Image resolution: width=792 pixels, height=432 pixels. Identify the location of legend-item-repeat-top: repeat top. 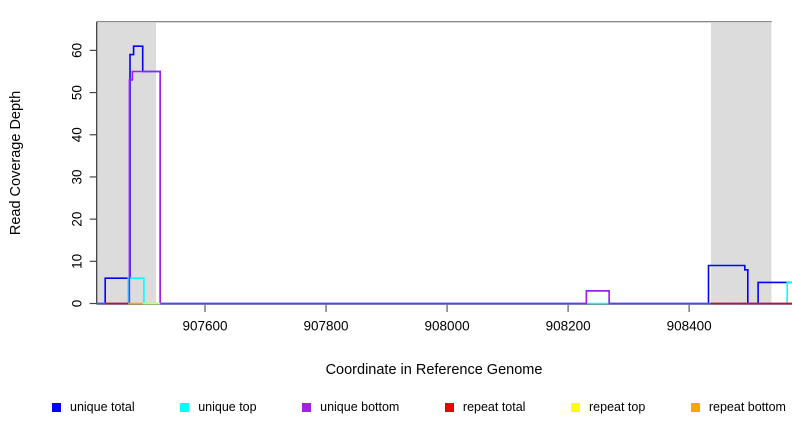
(608, 407).